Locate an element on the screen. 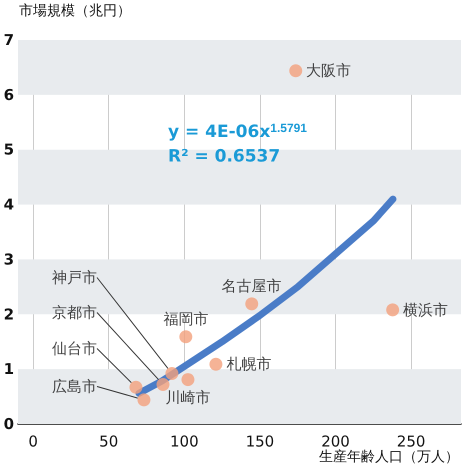 The width and height of the screenshot is (462, 464). x-tick-label: 0 is located at coordinates (33, 441).